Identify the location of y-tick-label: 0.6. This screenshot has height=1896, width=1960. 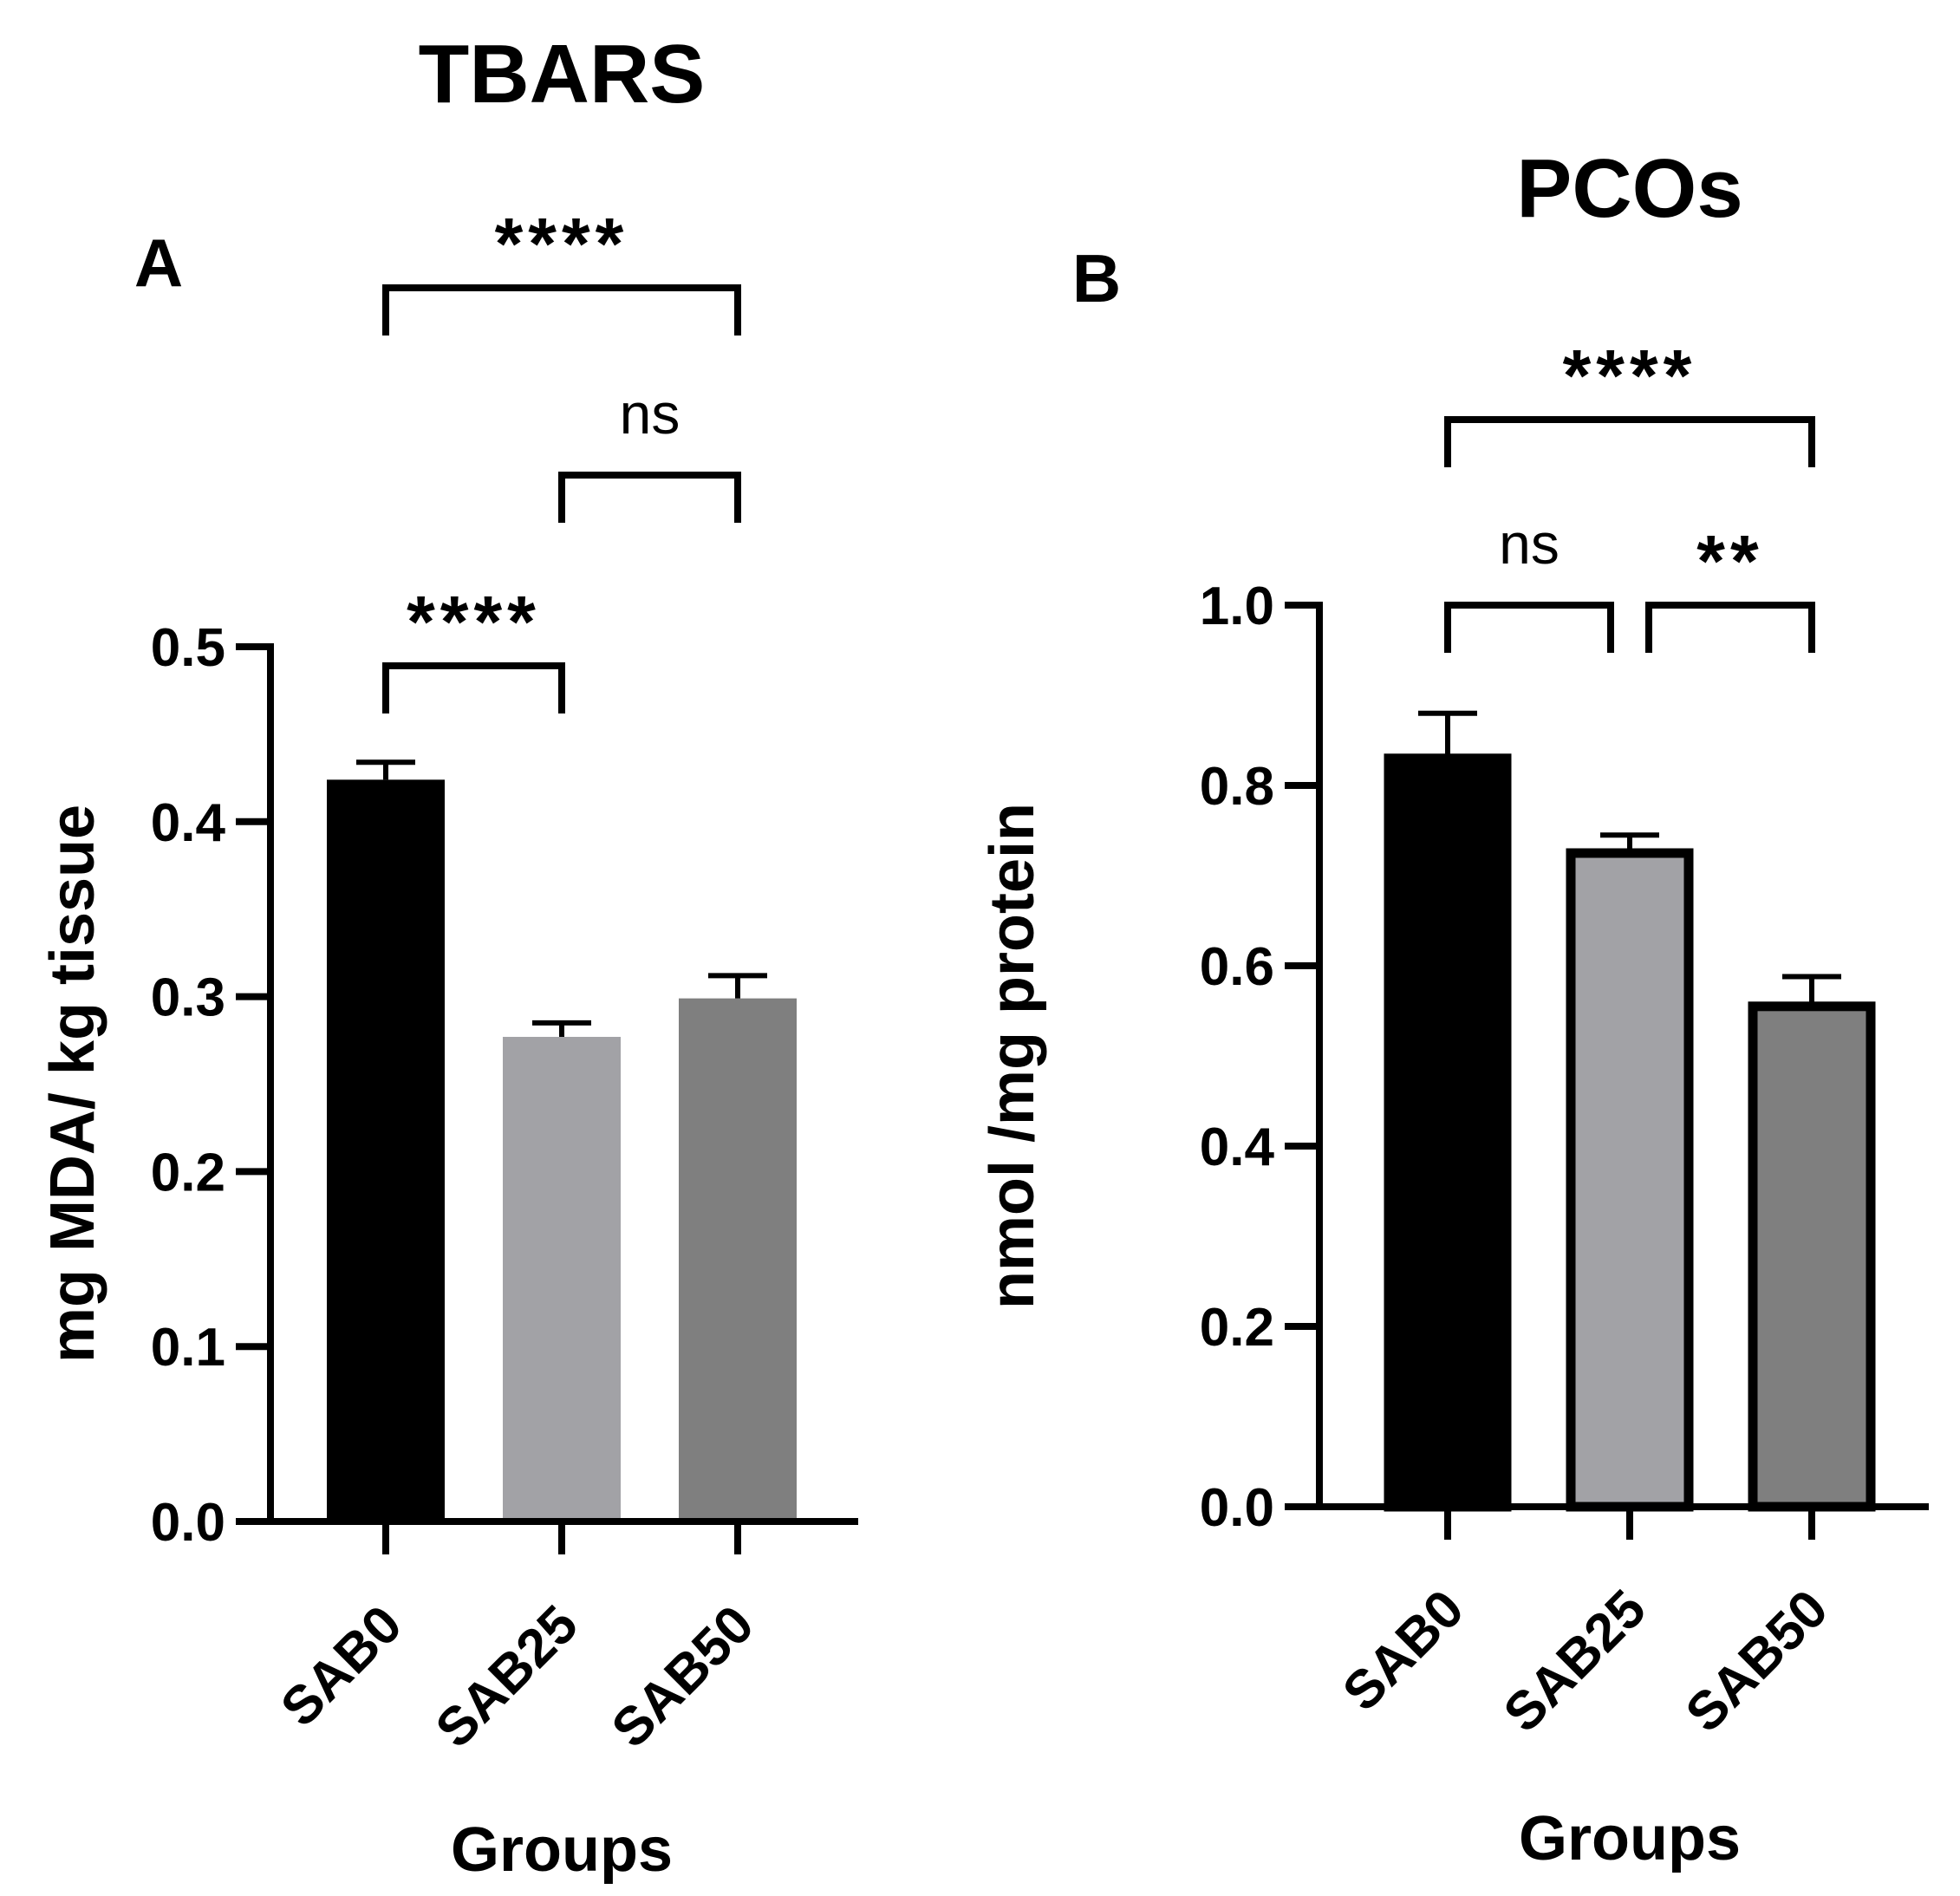
(1237, 967).